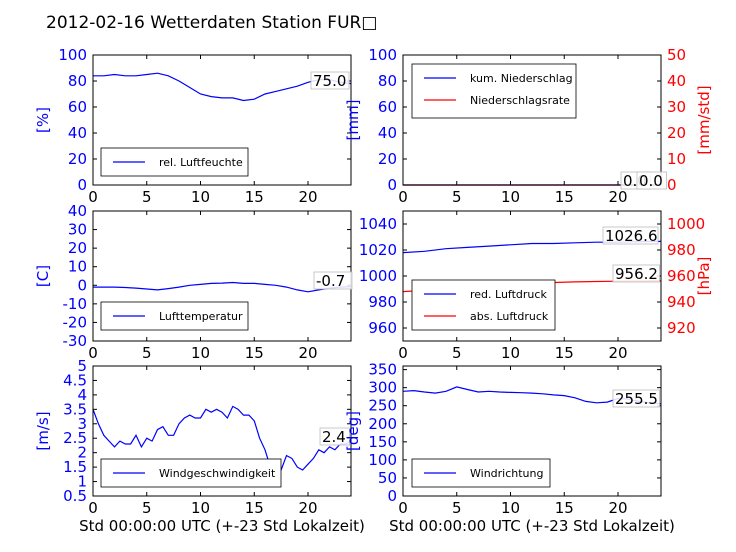  What do you see at coordinates (686, 224) in the screenshot?
I see `y-right-tick-label: 1000` at bounding box center [686, 224].